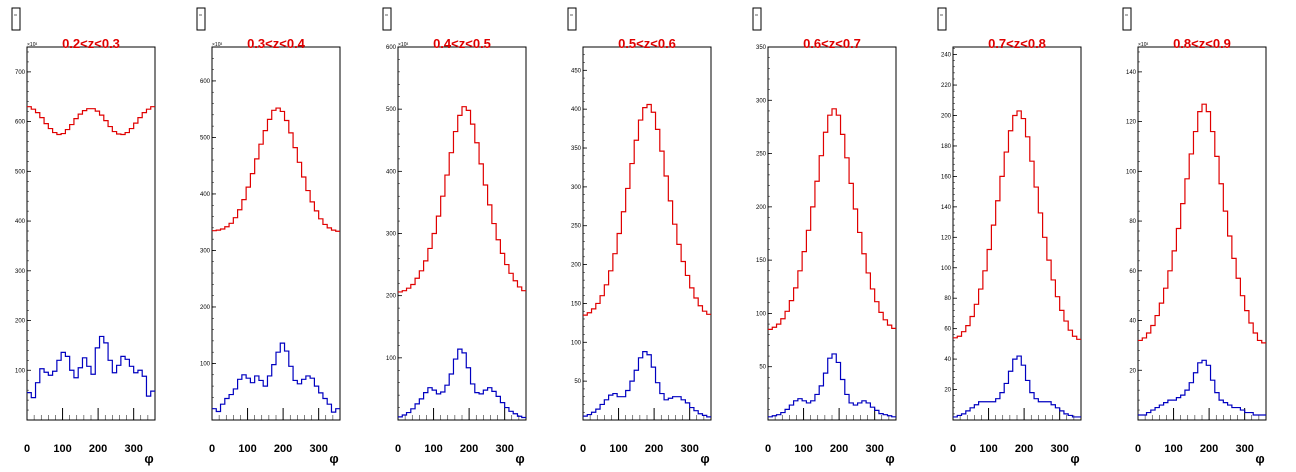  What do you see at coordinates (20, 73) in the screenshot?
I see `y-tick-label: 700` at bounding box center [20, 73].